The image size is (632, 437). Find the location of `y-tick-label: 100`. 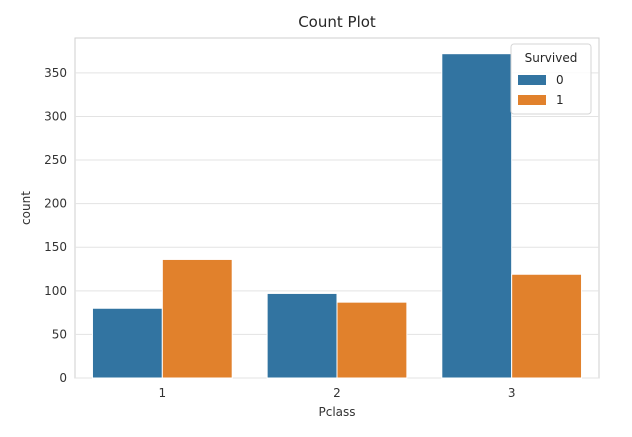

y-tick-label: 100 is located at coordinates (55, 291).